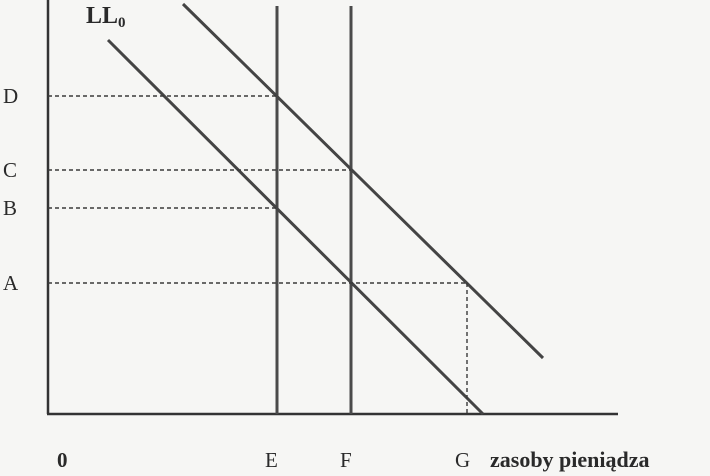 This screenshot has width=710, height=476. I want to click on y-label-B: B, so click(10, 208).